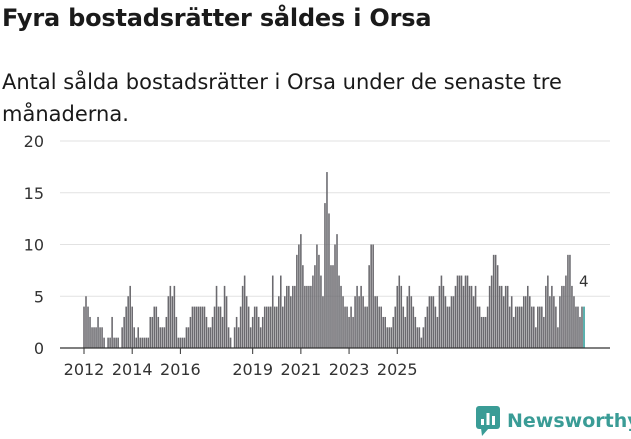  Describe the element at coordinates (553, 421) in the screenshot. I see `newsworthy-logo: Newsworthy` at that location.